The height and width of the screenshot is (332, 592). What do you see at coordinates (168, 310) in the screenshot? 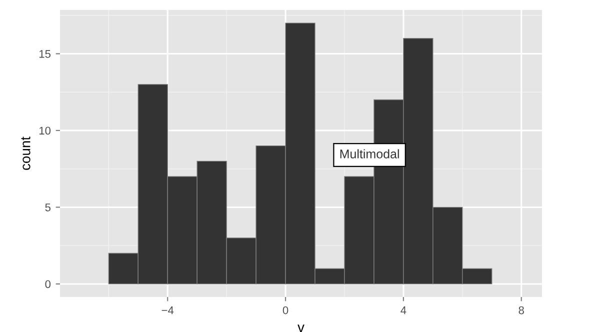
I see `x-tick-label: −4` at bounding box center [168, 310].